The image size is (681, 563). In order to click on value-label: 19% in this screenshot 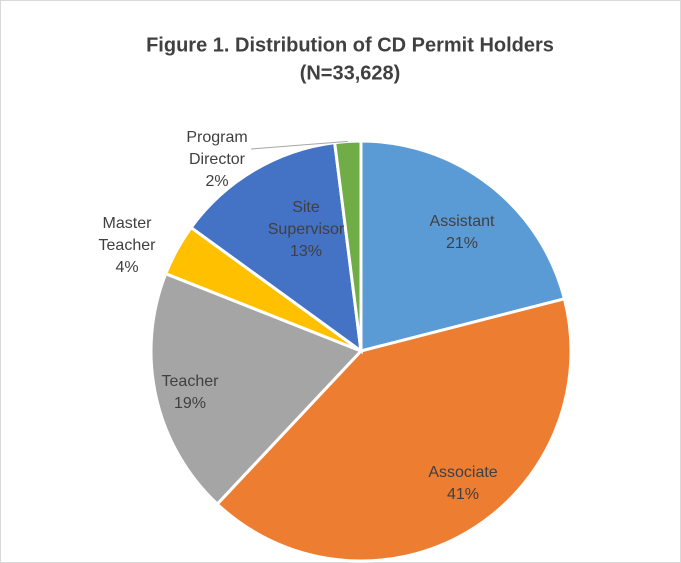, I will do `click(190, 403)`.